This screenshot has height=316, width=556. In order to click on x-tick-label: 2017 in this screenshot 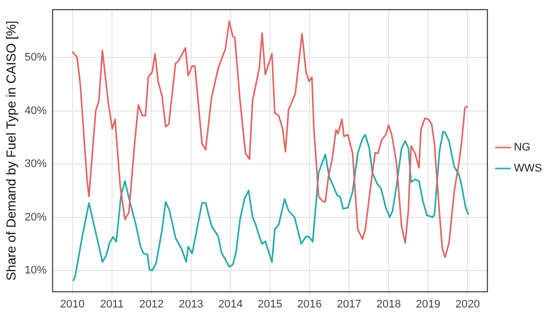, I will do `click(349, 304)`.